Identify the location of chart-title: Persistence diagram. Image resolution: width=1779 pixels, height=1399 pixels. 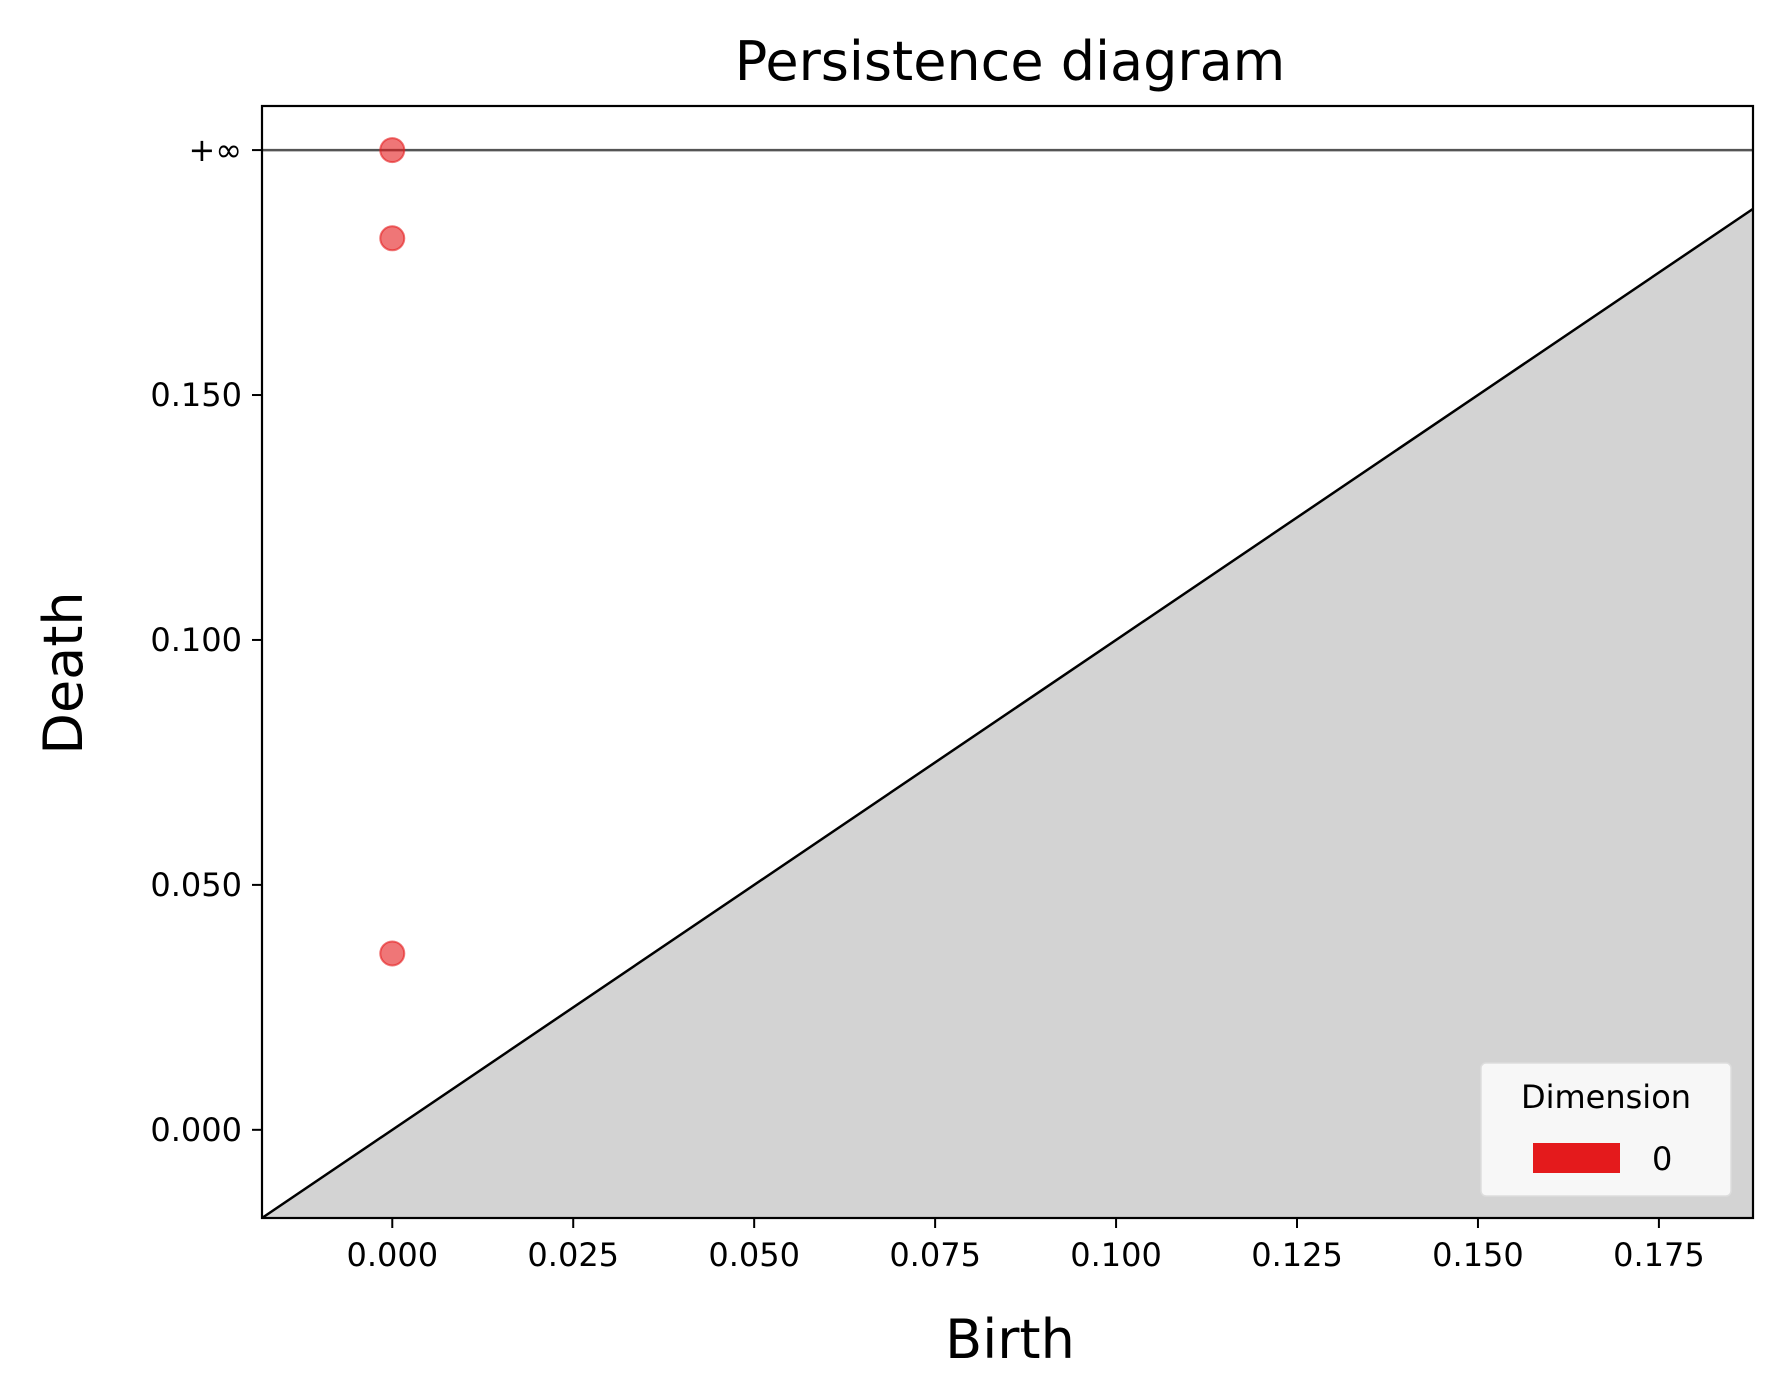
(1010, 61).